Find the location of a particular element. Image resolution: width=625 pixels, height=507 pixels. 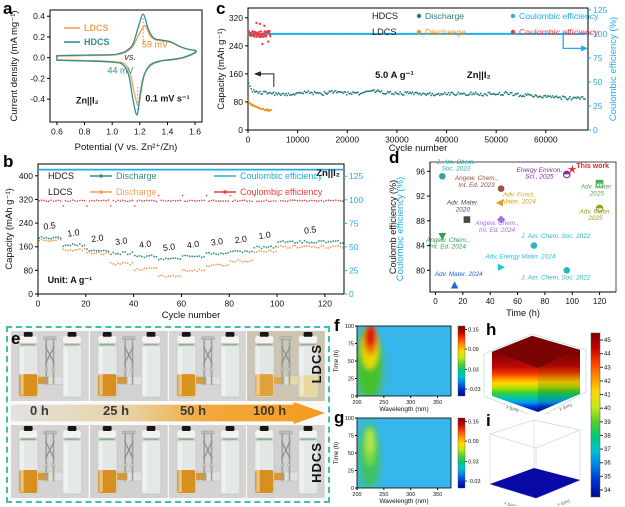

y-tick-label: 0 is located at coordinates (352, 489).